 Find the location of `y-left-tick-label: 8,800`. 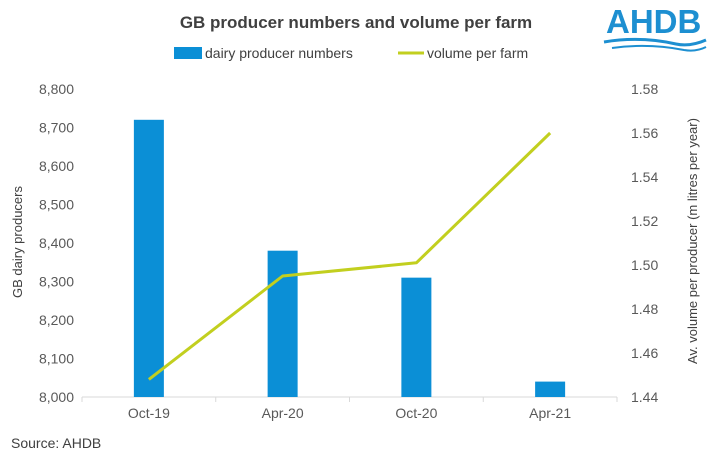

y-left-tick-label: 8,800 is located at coordinates (56, 89).